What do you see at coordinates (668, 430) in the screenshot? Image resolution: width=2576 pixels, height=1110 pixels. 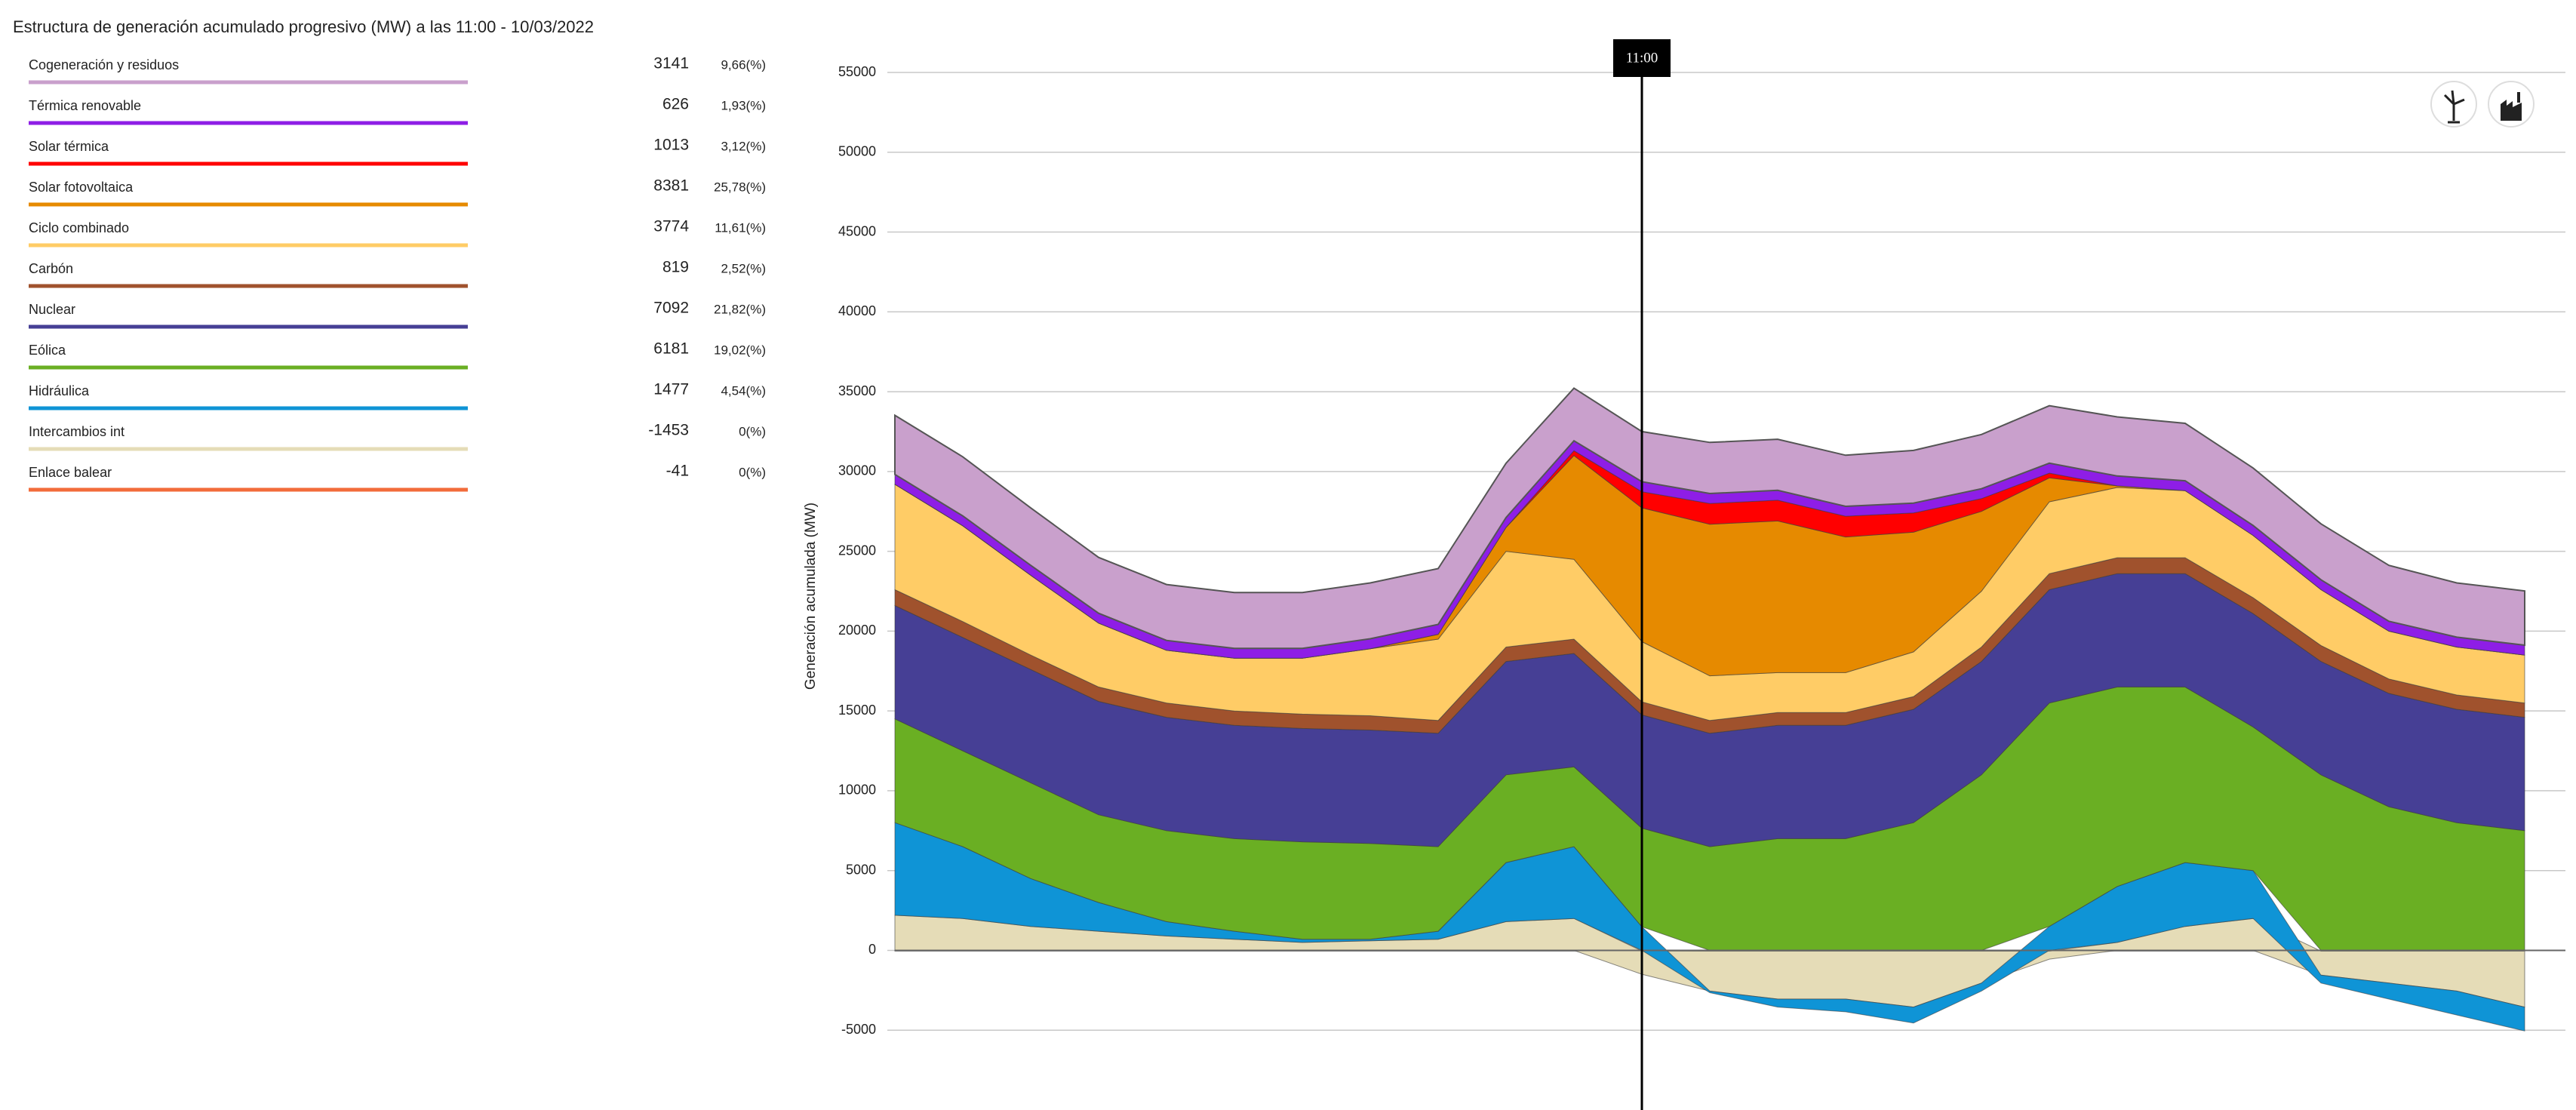 I see `legend-value: -1453` at bounding box center [668, 430].